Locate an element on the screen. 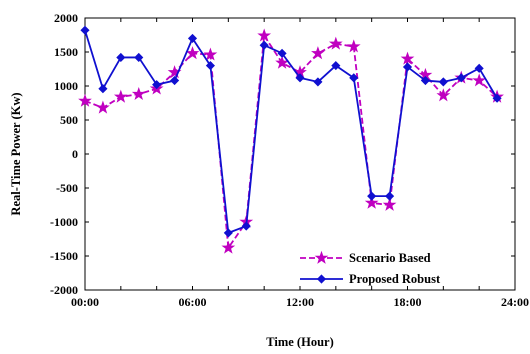  y-tick-label: 500 is located at coordinates (69, 120).